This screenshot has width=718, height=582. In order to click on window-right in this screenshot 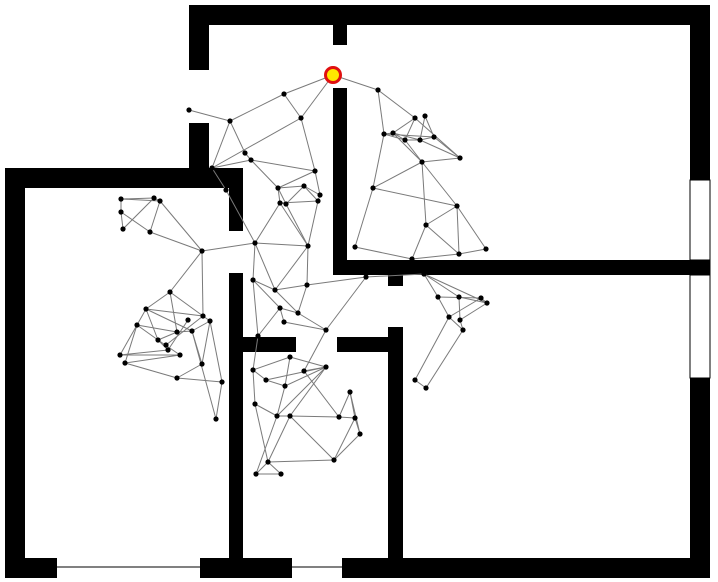, I will do `click(700, 279)`.